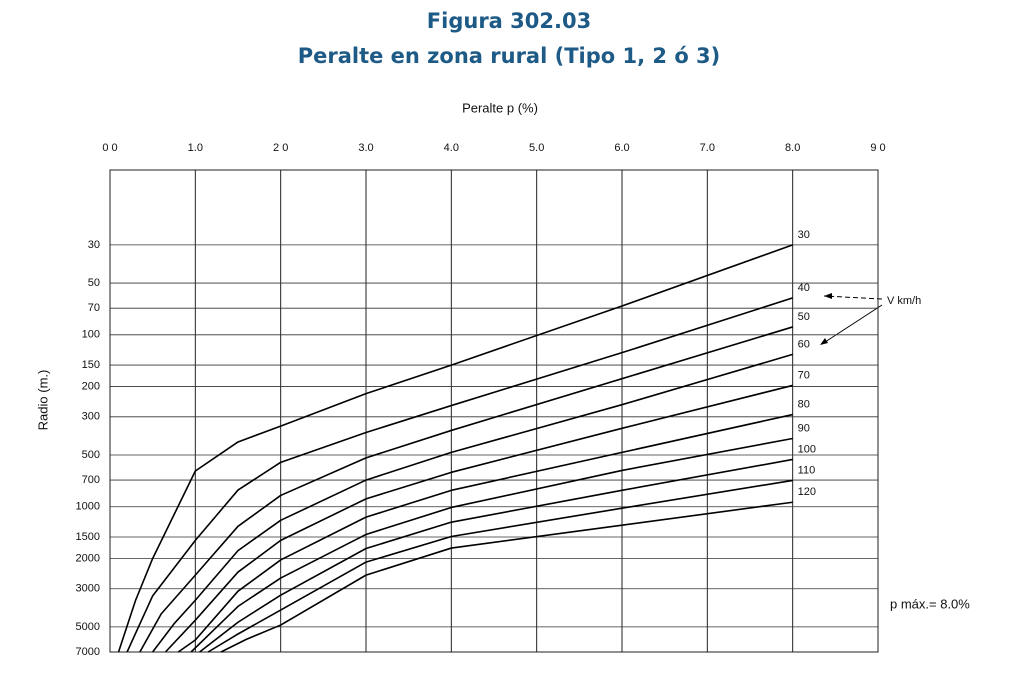 Image resolution: width=1018 pixels, height=678 pixels. I want to click on series-label: 70, so click(804, 375).